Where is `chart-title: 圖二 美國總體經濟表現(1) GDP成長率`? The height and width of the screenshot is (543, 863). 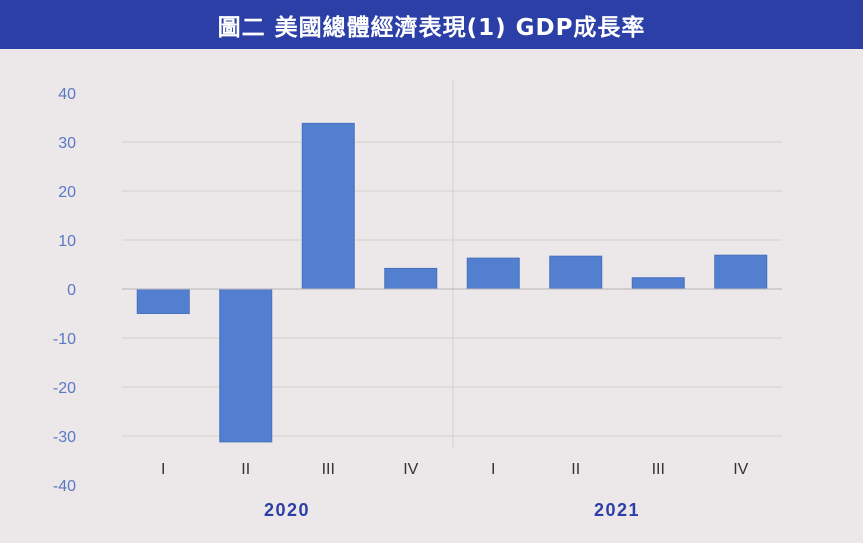
chart-title: 圖二 美國總體經濟表現(1) GDP成長率 is located at coordinates (431, 27).